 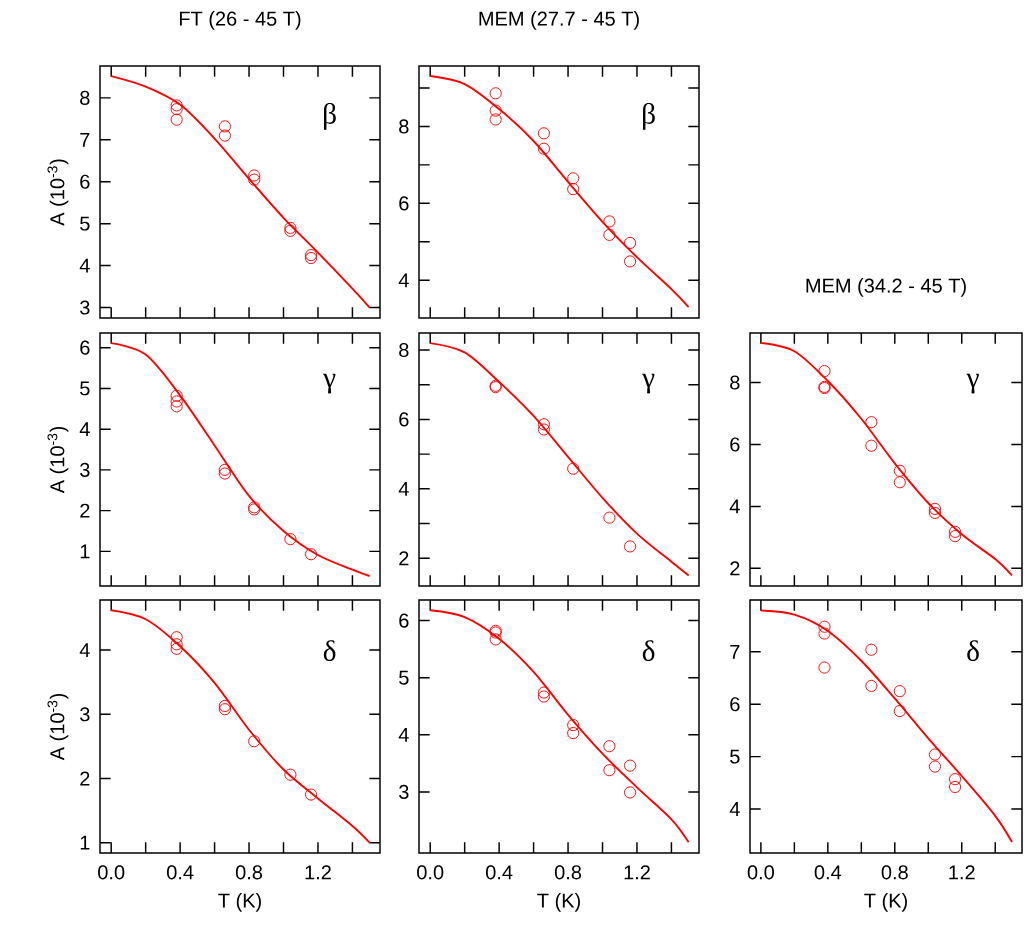 I want to click on y-axis-title: A (10$^{-3}$), so click(x=58, y=727).